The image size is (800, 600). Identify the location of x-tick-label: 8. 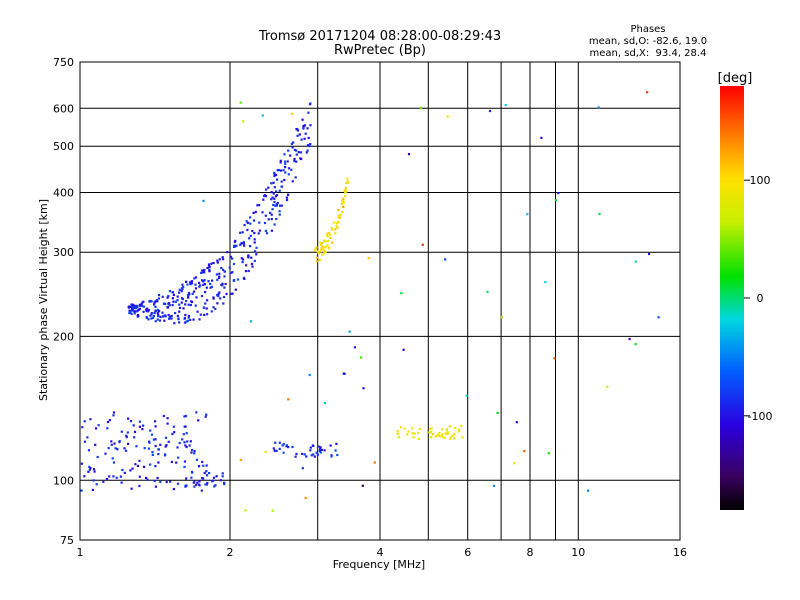
(530, 552).